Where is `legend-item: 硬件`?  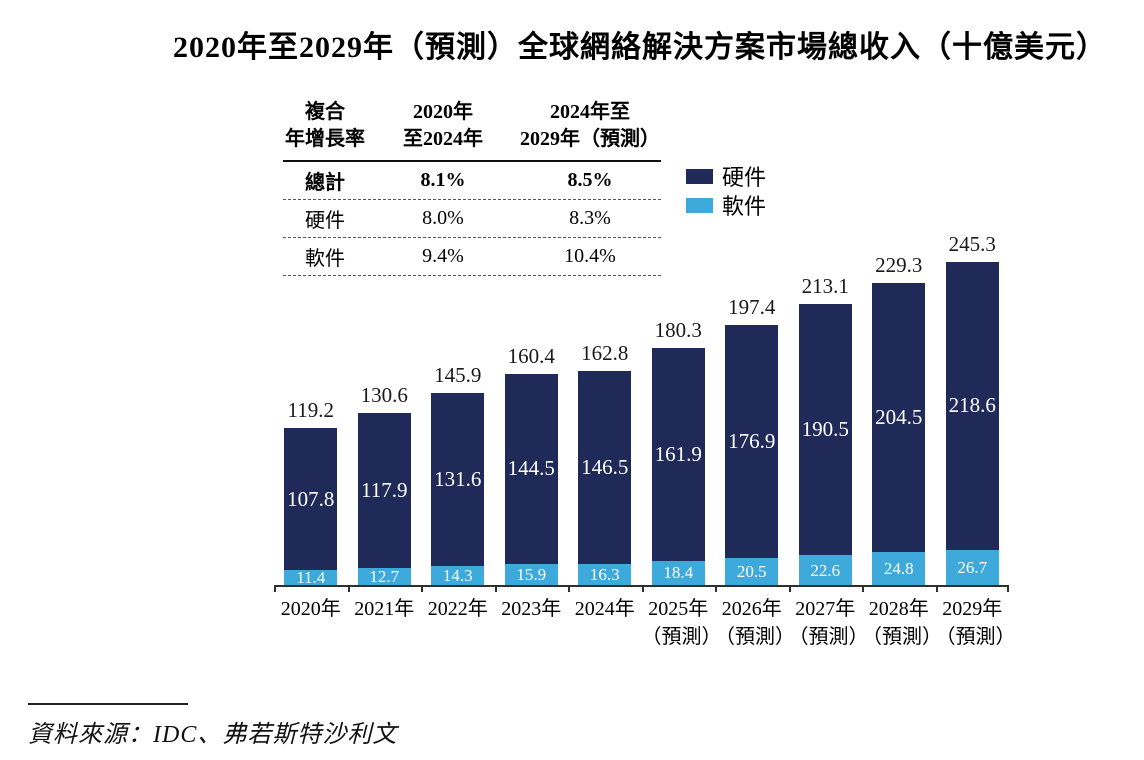 legend-item: 硬件 is located at coordinates (726, 177).